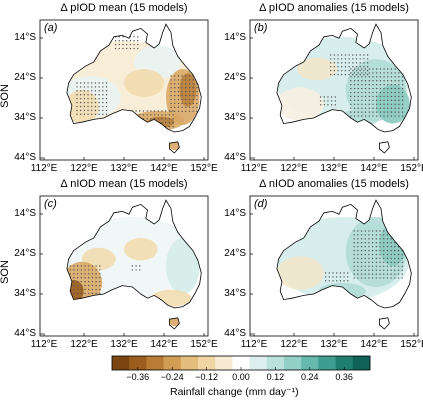 The height and width of the screenshot is (401, 423). Describe the element at coordinates (310, 377) in the screenshot. I see `colorbar-tick-label: 0.24` at that location.